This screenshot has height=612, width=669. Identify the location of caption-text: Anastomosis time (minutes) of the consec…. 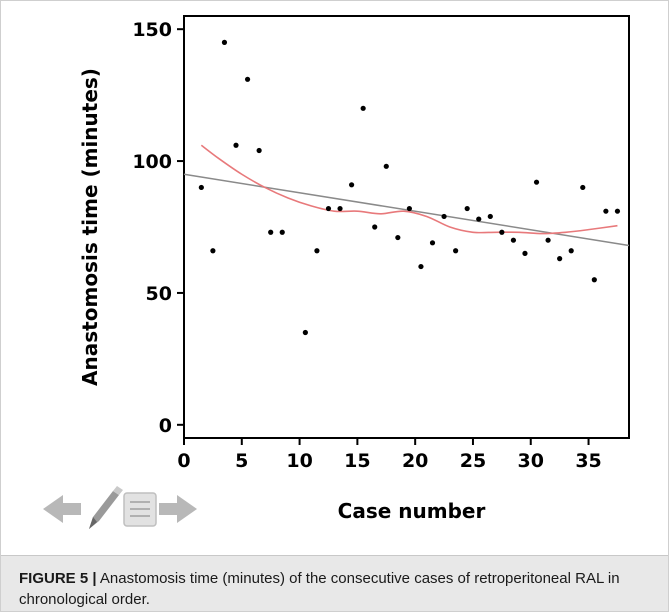
(319, 589).